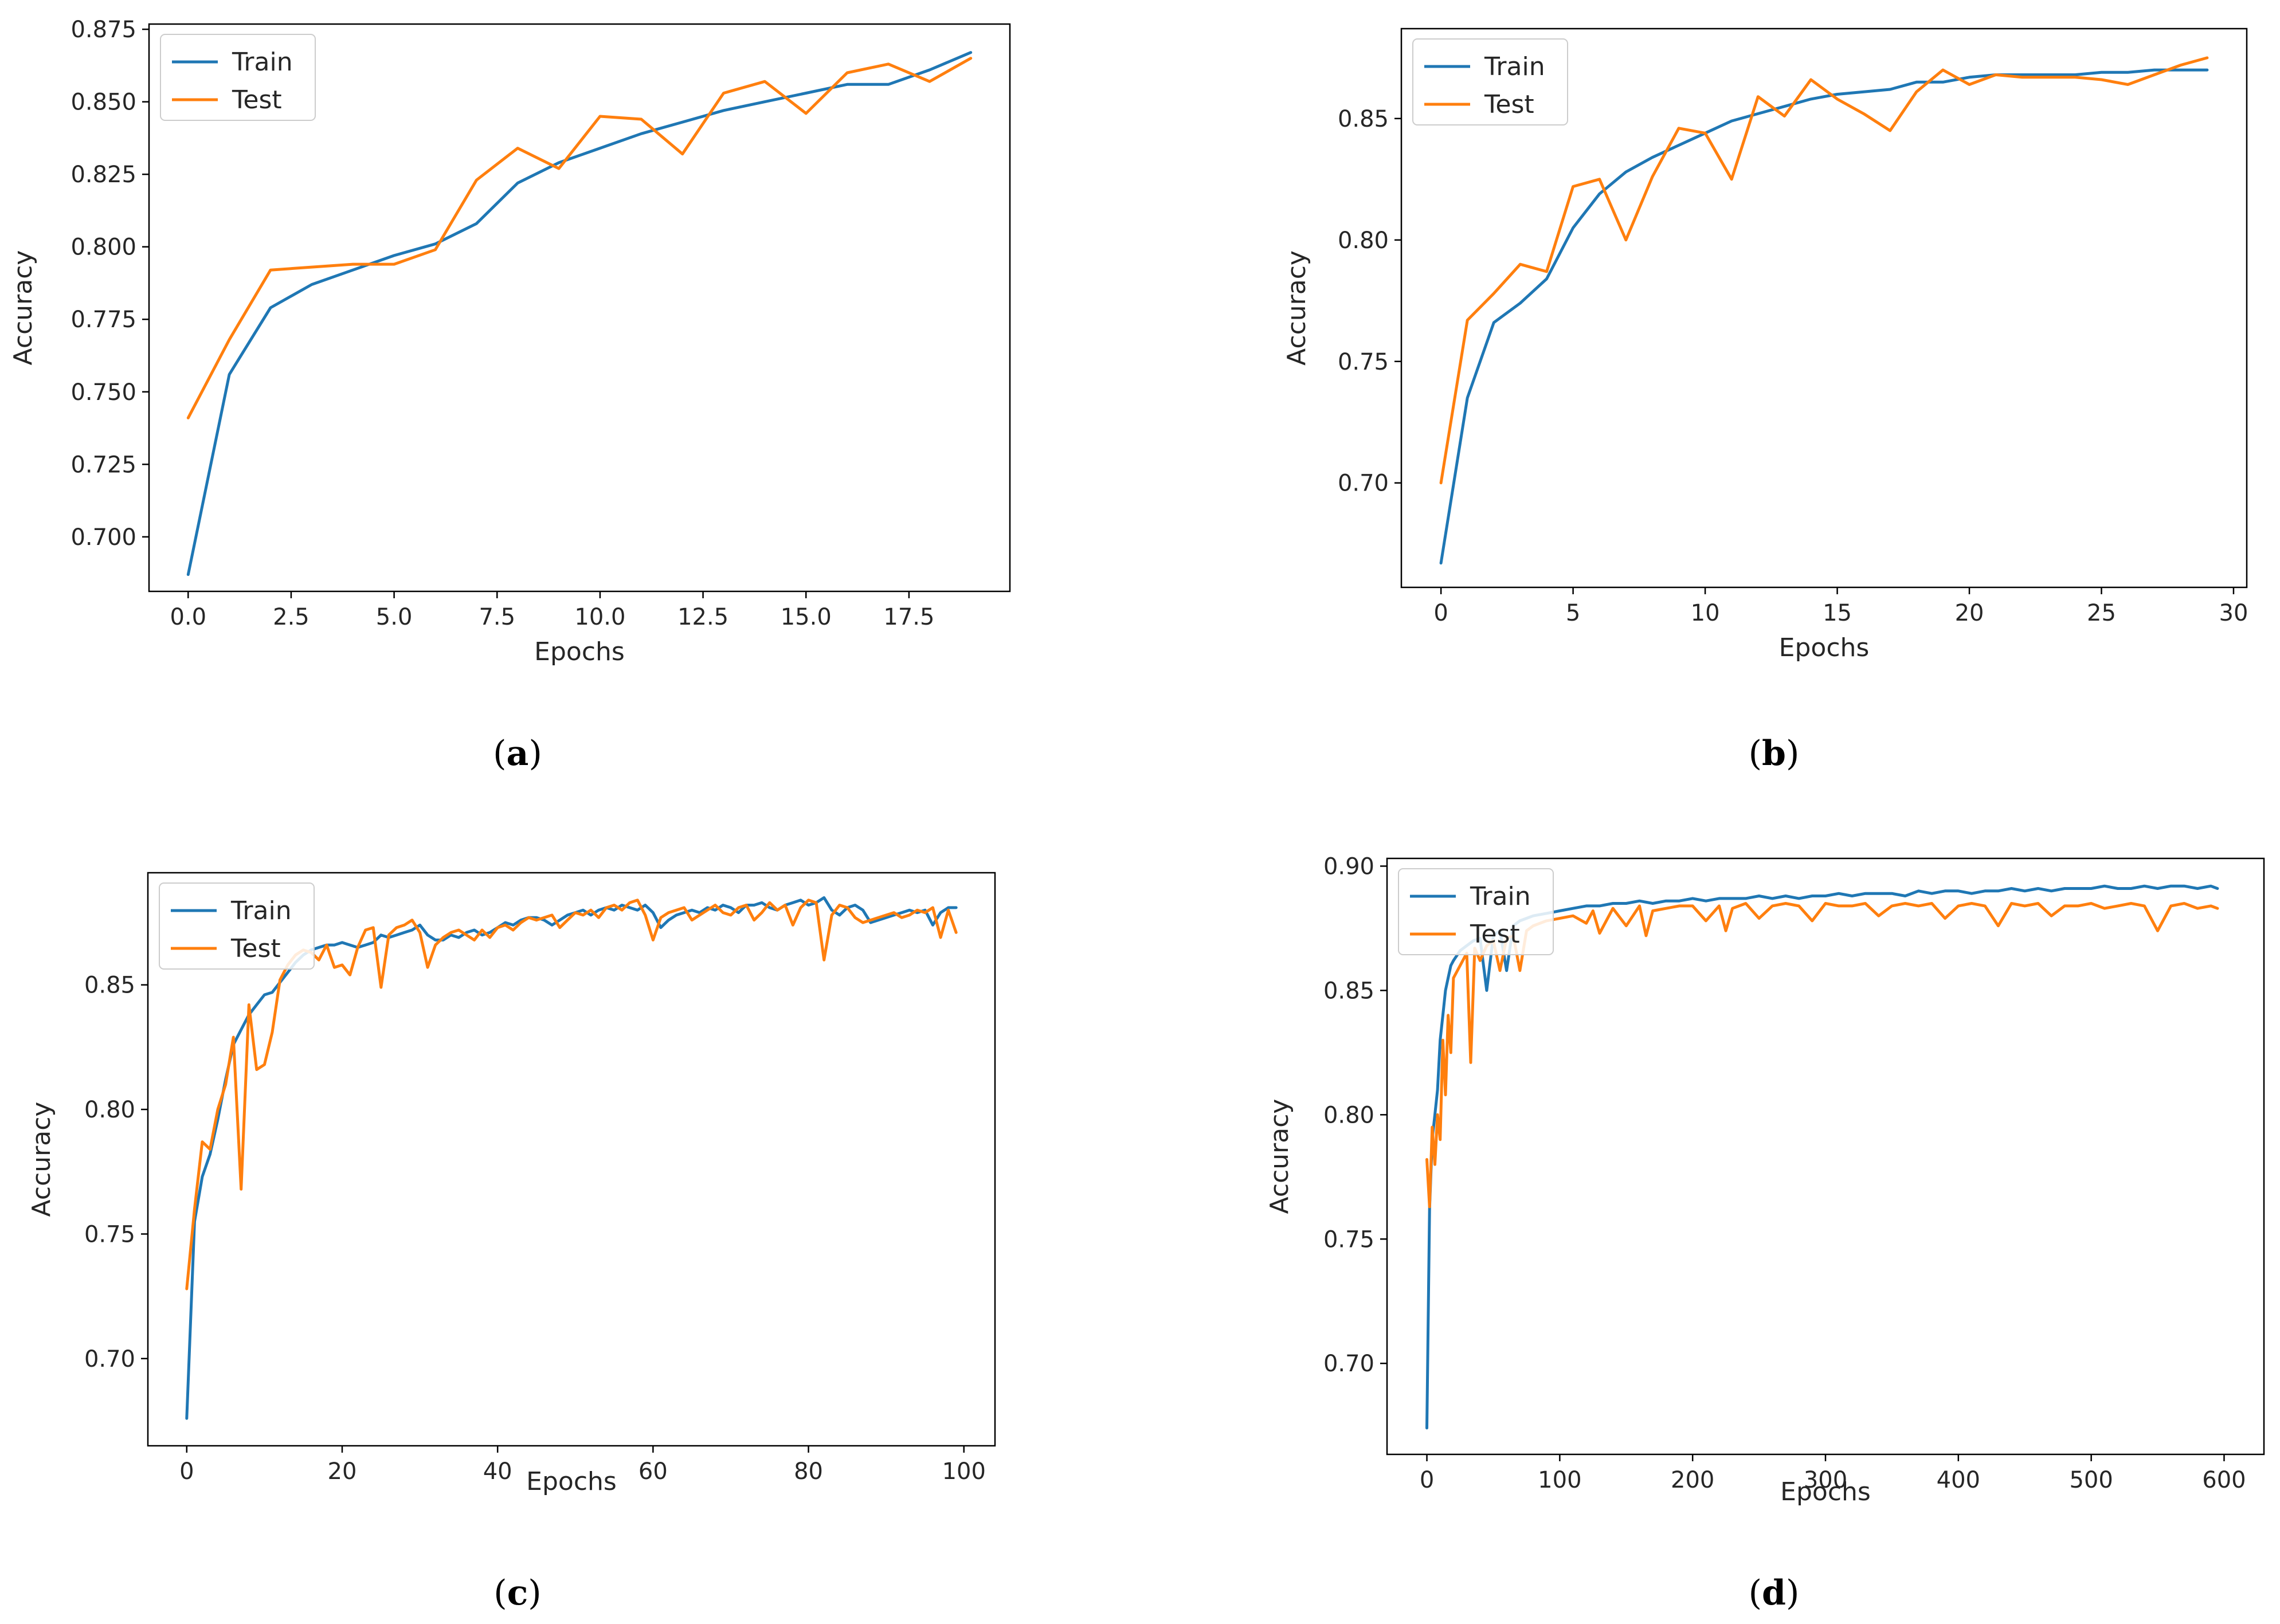 The image size is (2280, 1624). What do you see at coordinates (103, 247) in the screenshot?
I see `y-tick-label: 0.800` at bounding box center [103, 247].